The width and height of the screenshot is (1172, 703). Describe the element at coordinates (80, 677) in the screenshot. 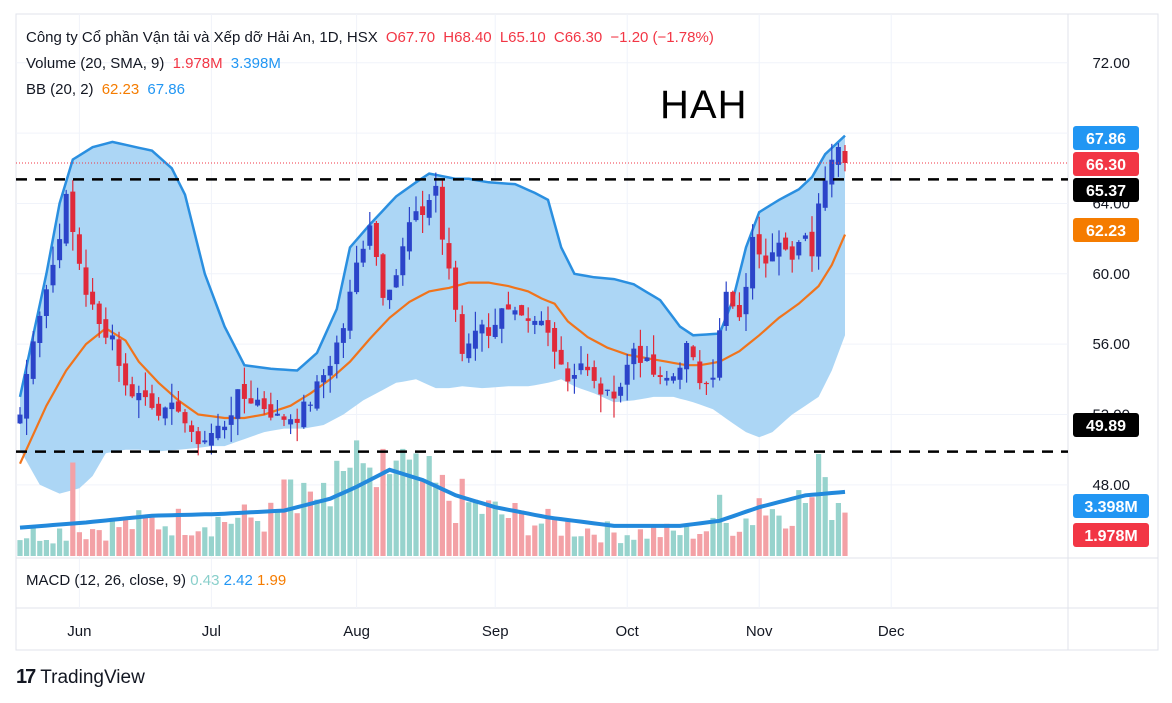

I see `tradingview-logo: 17 TradingView` at that location.